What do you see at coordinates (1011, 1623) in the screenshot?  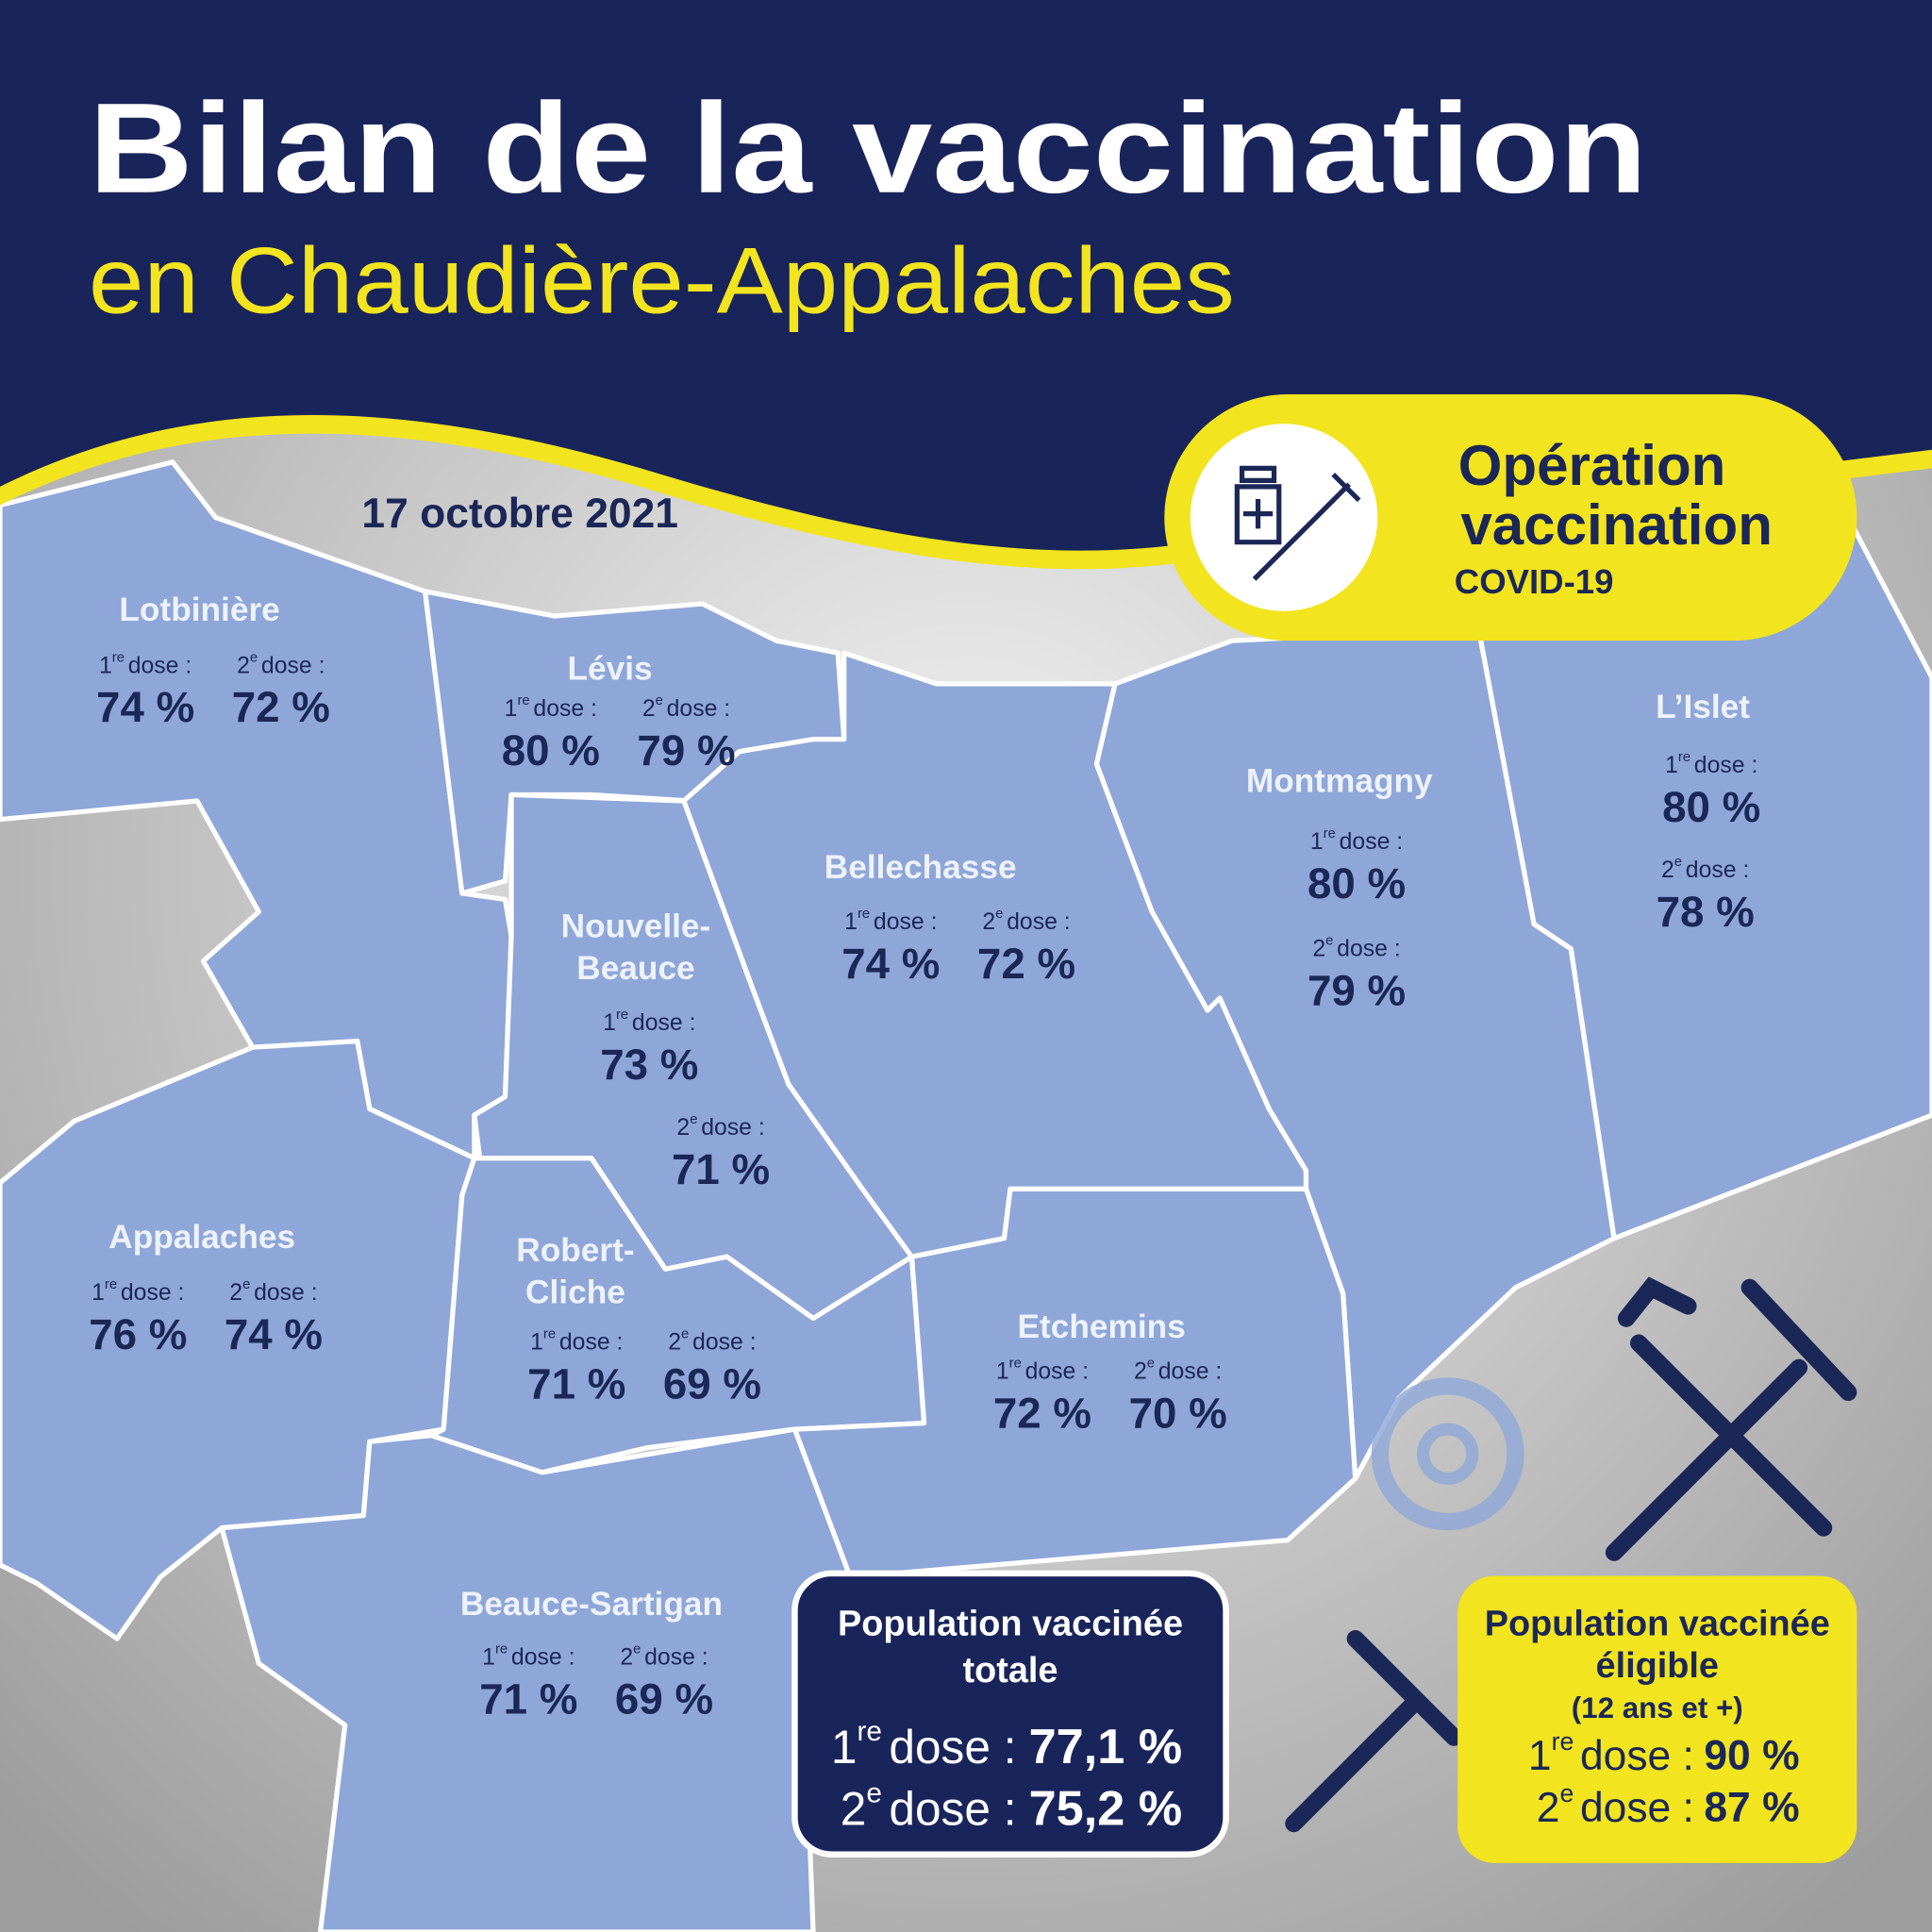 I see `totals-title: Population vaccinée` at bounding box center [1011, 1623].